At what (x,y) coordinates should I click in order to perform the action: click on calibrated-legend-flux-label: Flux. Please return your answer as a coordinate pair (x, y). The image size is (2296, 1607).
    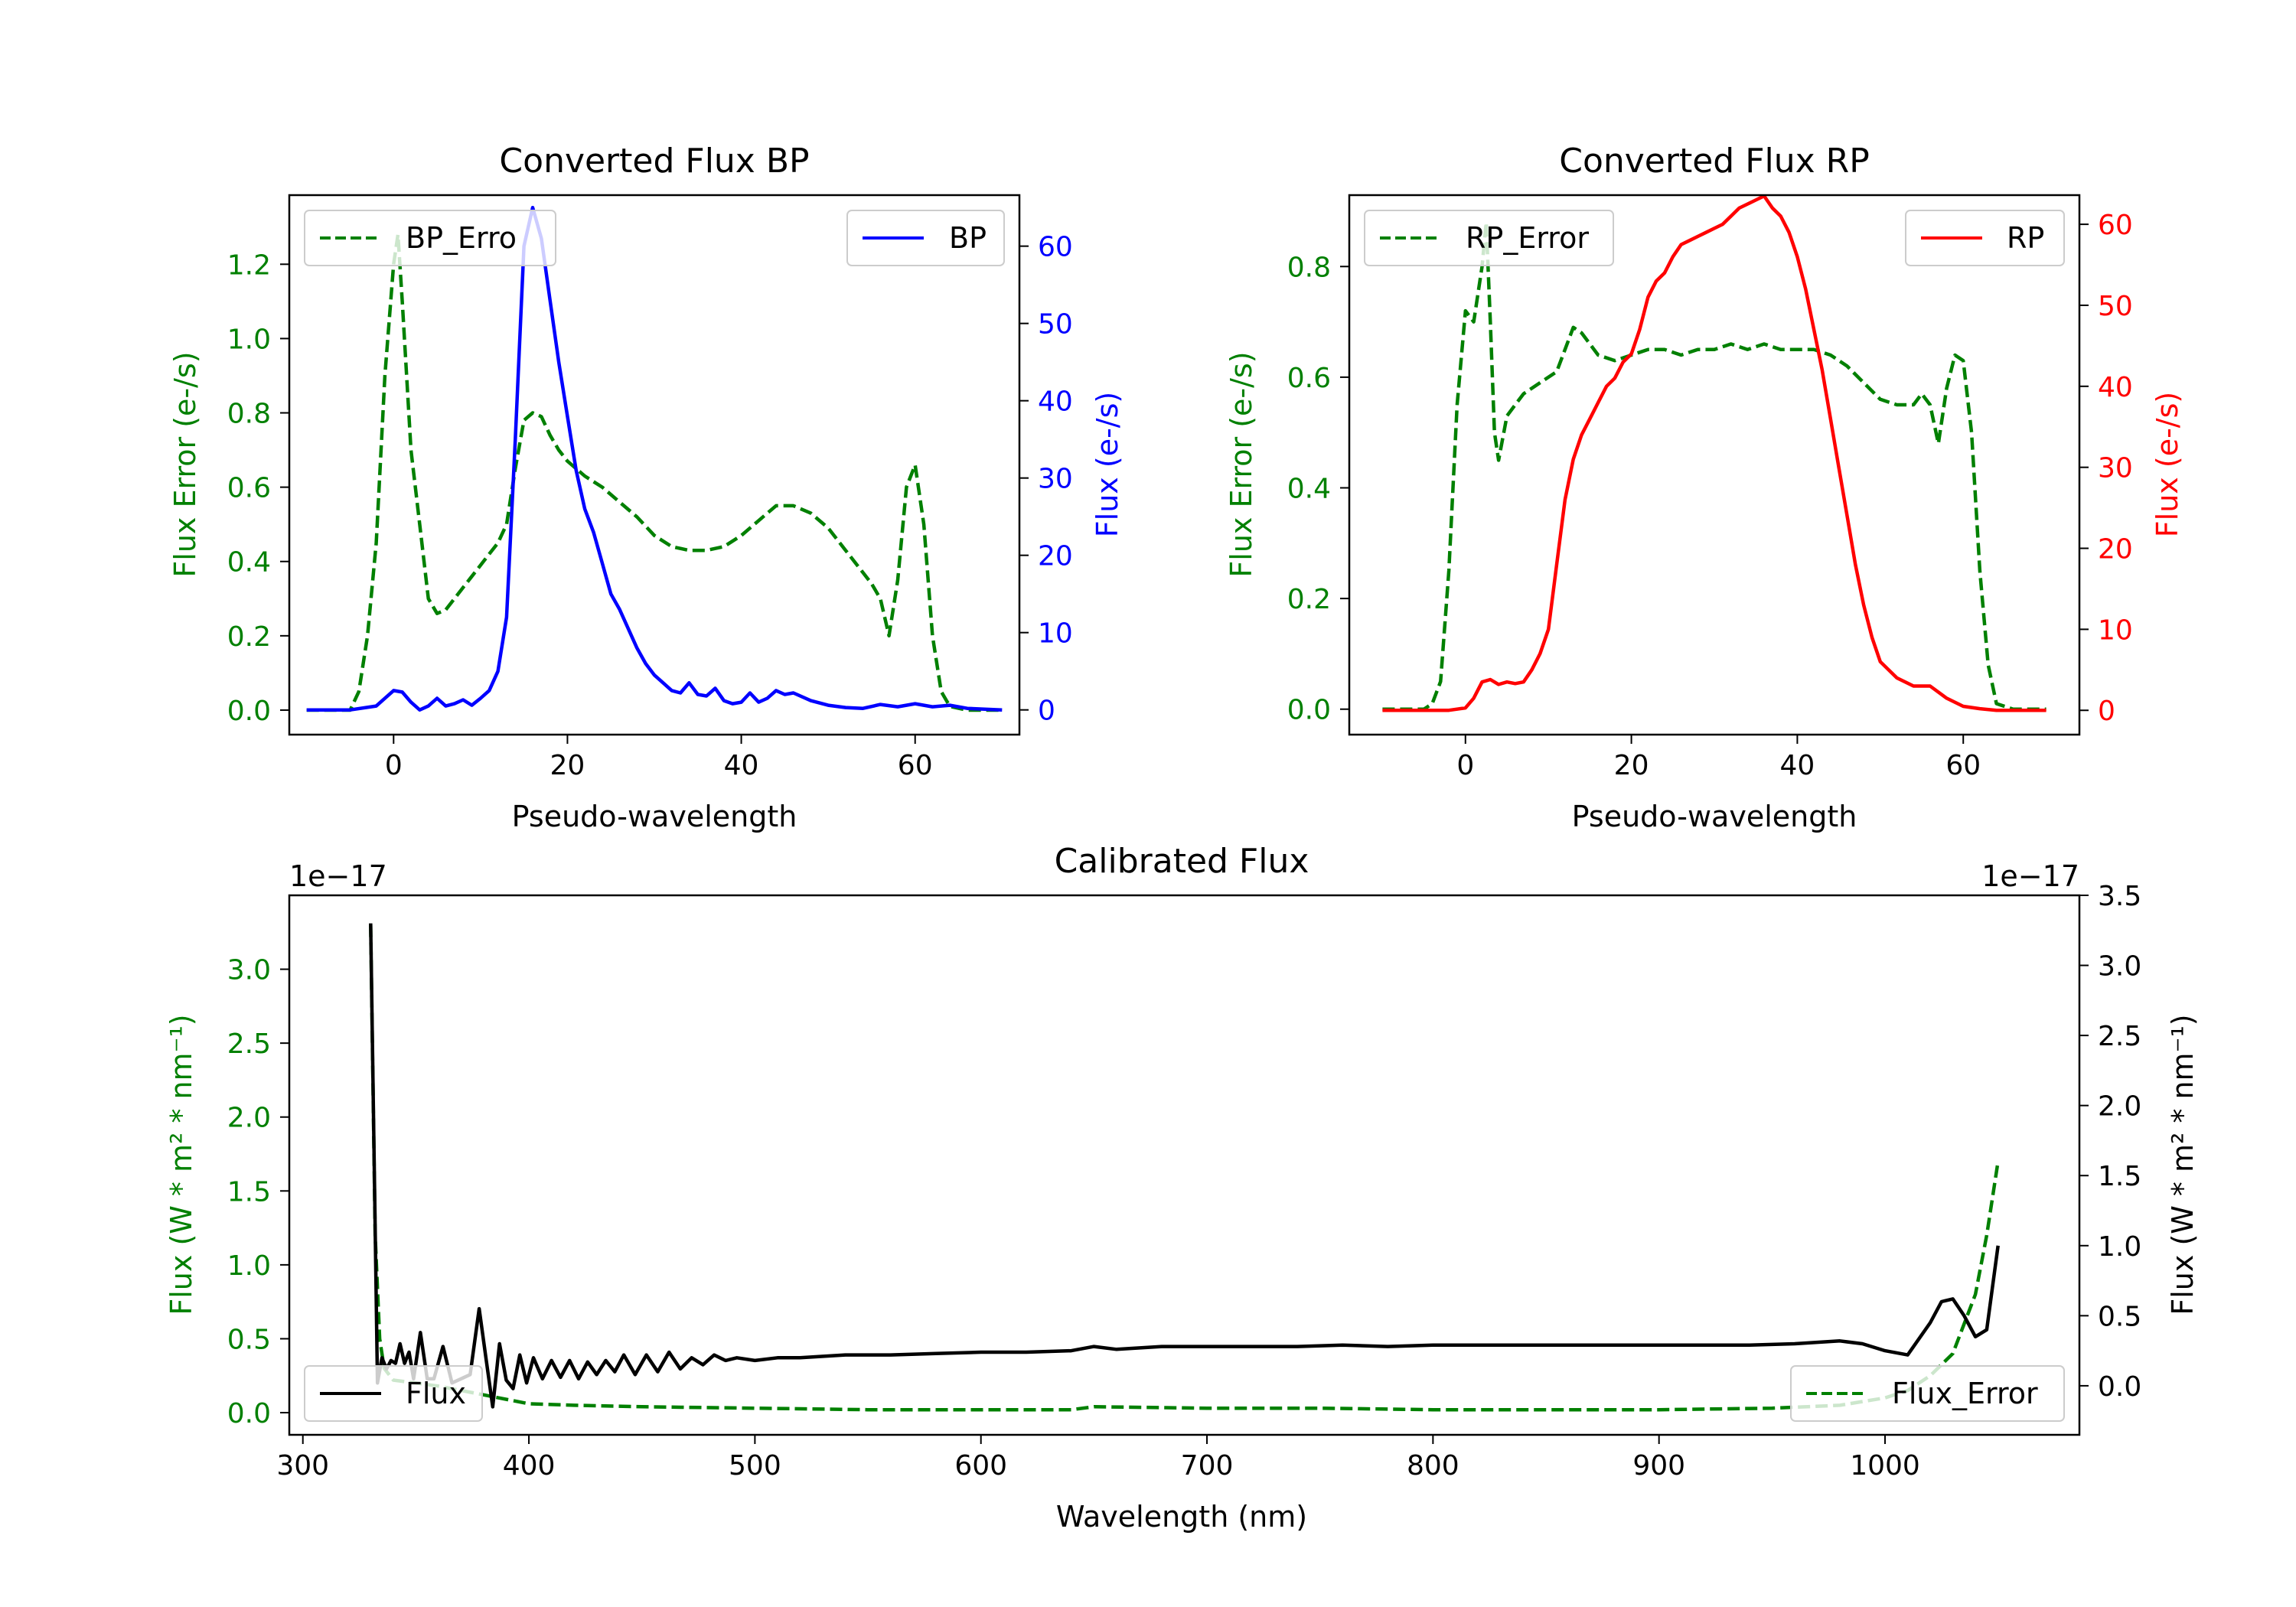
    Looking at the image, I should click on (436, 1393).